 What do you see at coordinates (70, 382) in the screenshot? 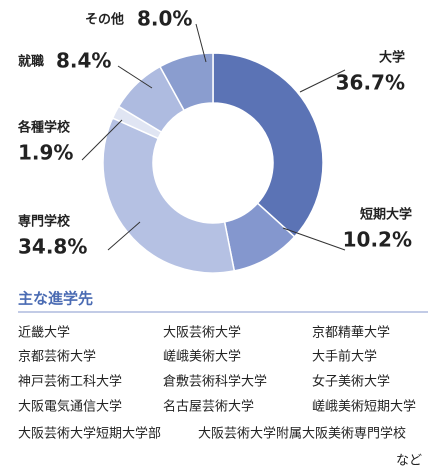
I see `destination: 神戸芸術工科大学` at bounding box center [70, 382].